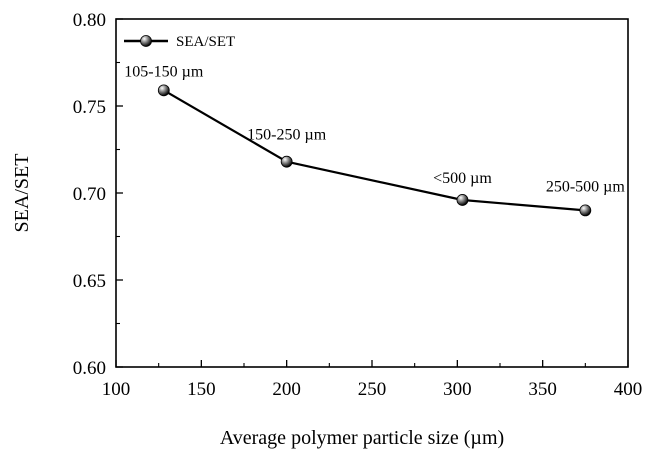 This screenshot has height=451, width=648. What do you see at coordinates (22, 193) in the screenshot?
I see `y-axis-title: SEA/SET` at bounding box center [22, 193].